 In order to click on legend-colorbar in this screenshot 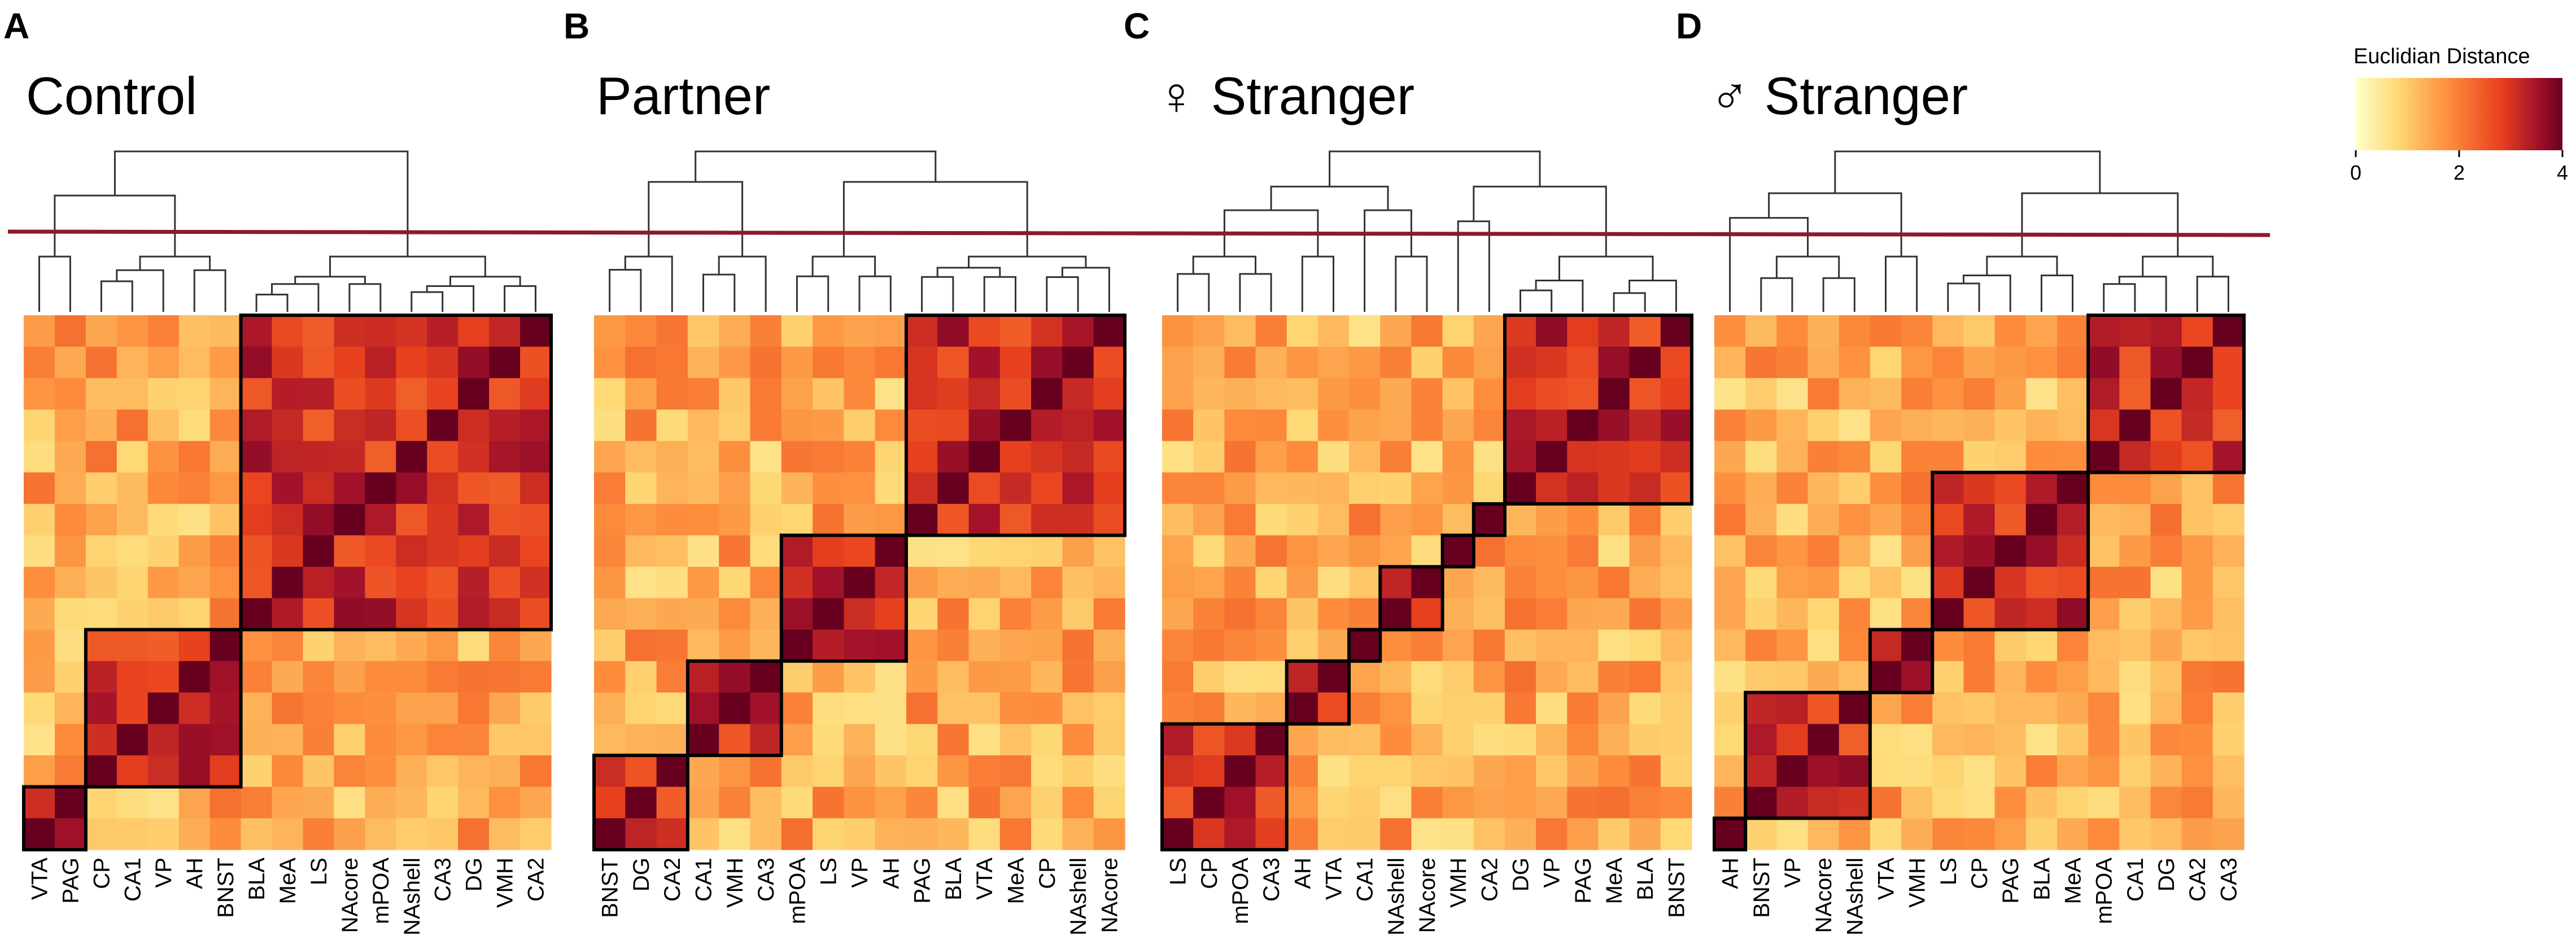, I will do `click(2459, 114)`.